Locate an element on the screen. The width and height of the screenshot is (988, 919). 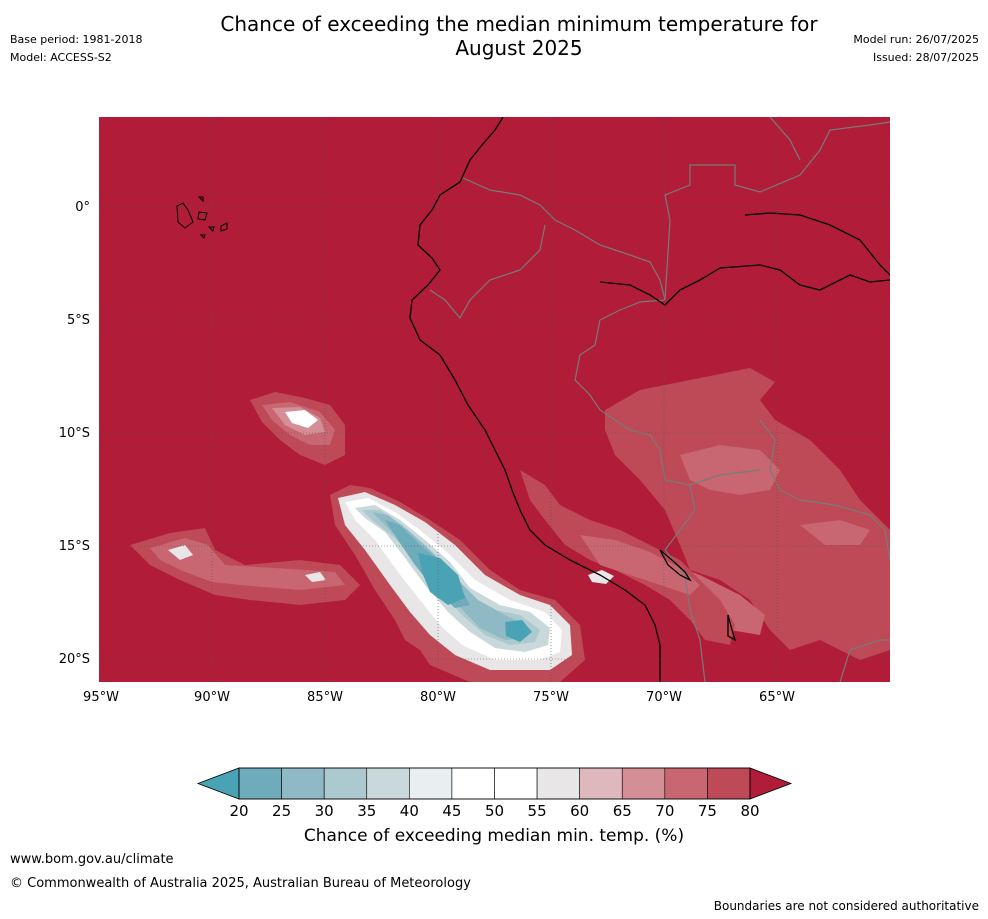
colorbar-tick-30: 30 is located at coordinates (324, 811).